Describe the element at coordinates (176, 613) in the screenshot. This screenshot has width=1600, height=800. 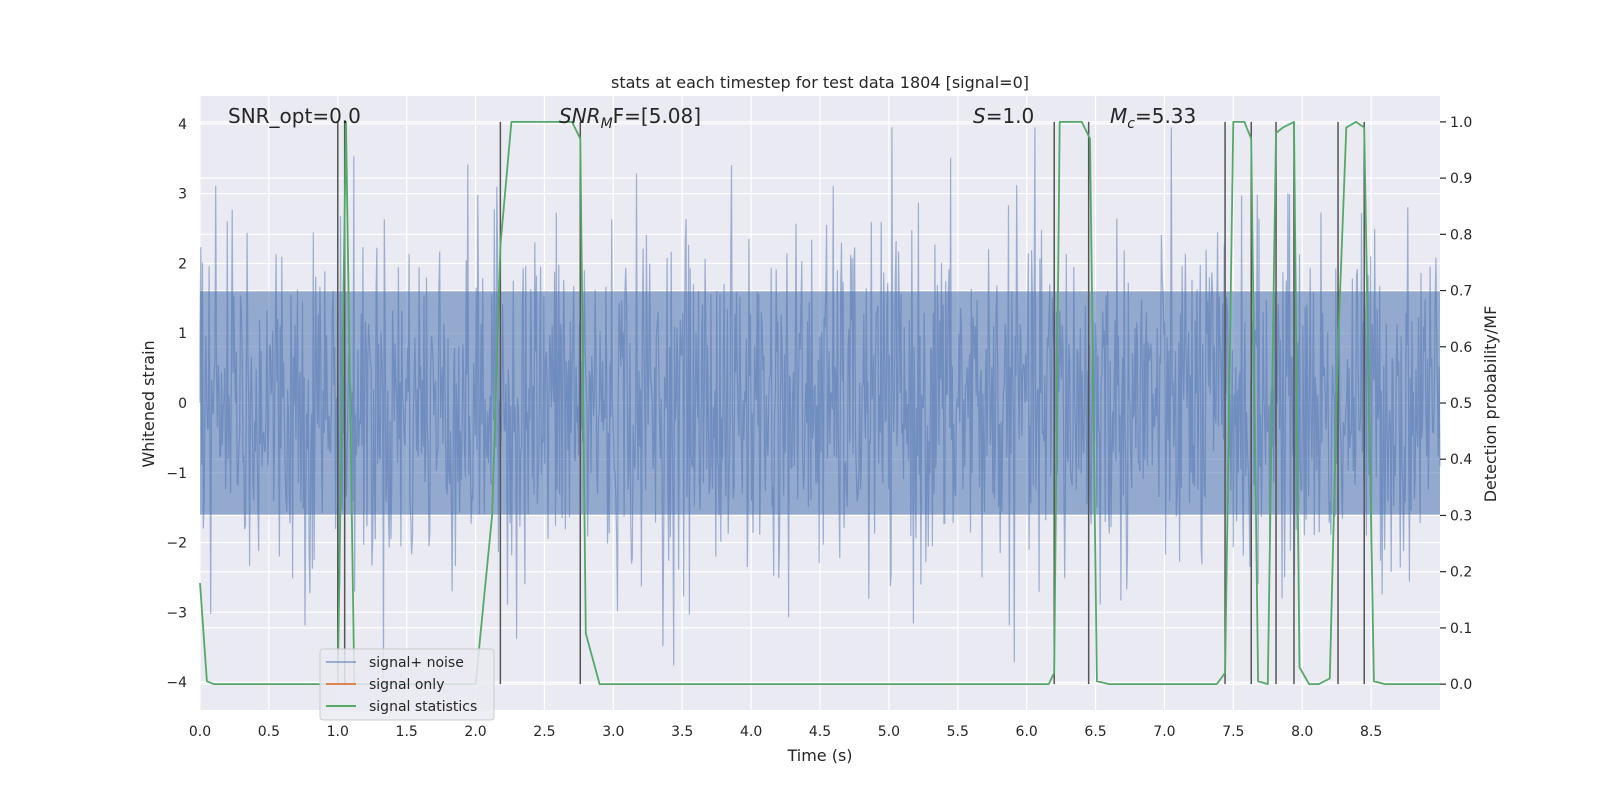
I see `y-tick-label: −3` at that location.